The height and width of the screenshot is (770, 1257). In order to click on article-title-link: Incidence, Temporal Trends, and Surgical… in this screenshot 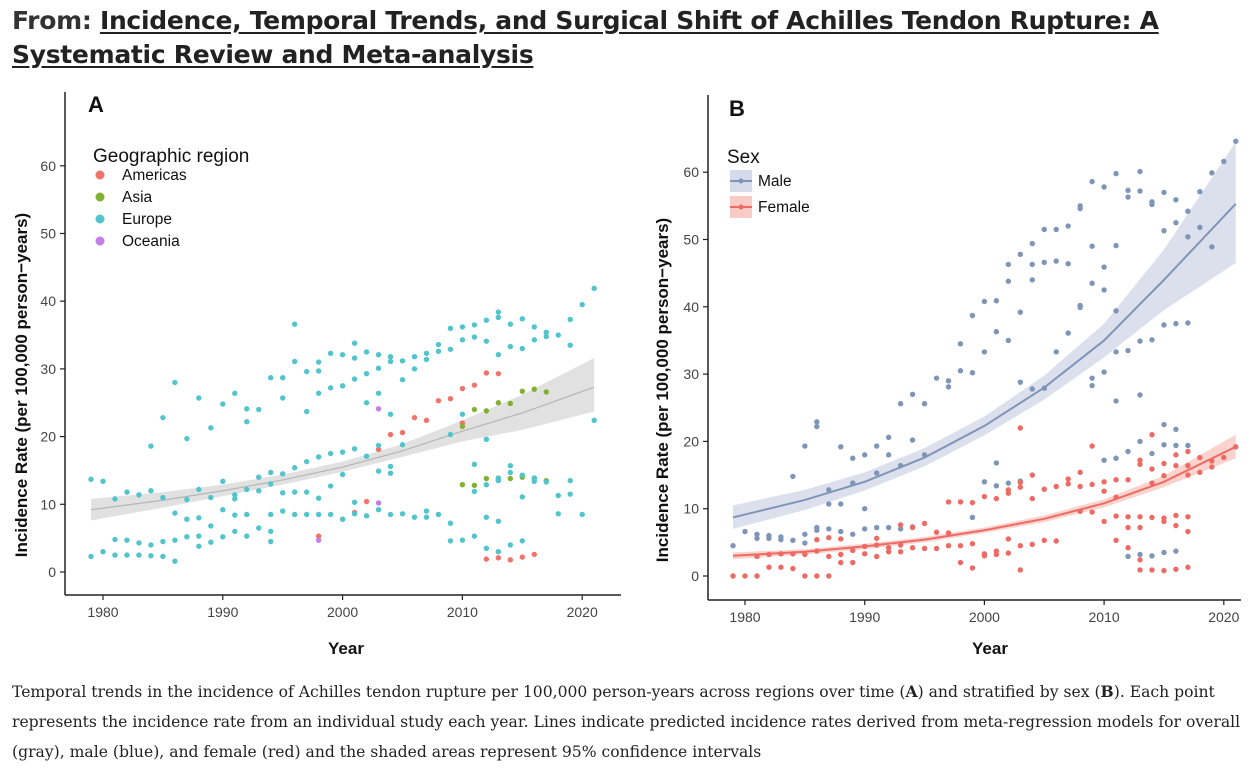, I will do `click(585, 37)`.